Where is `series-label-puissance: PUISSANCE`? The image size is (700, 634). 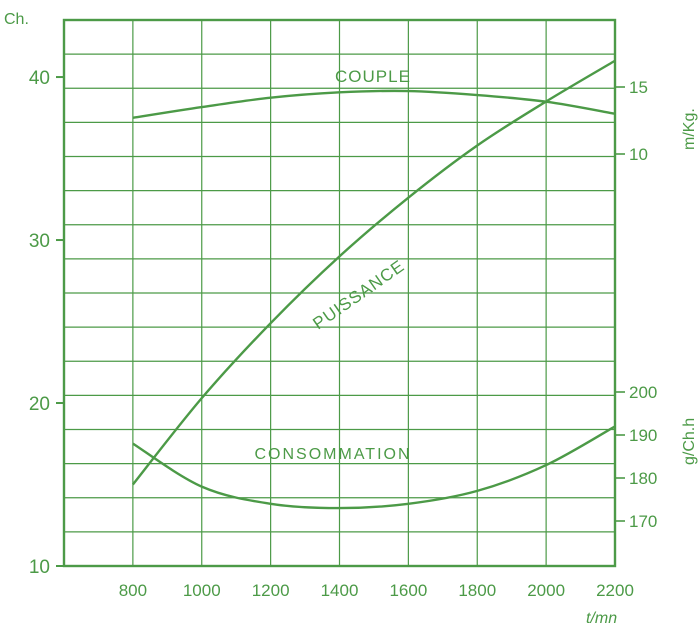 series-label-puissance: PUISSANCE is located at coordinates (358, 294).